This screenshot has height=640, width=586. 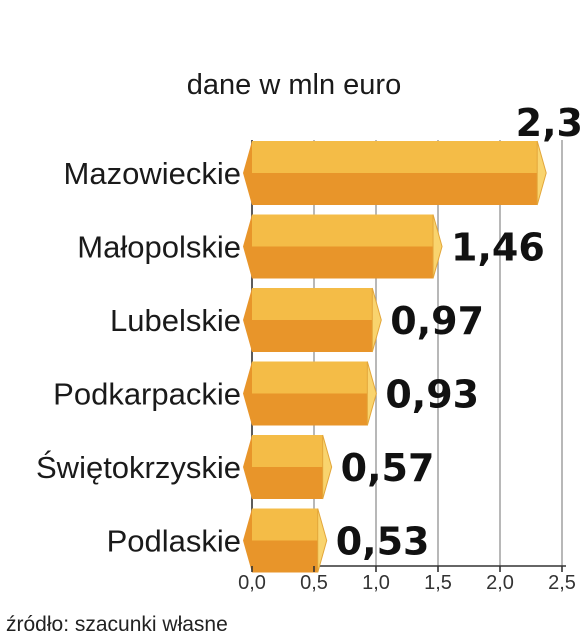 I want to click on tick-label: 0,5, so click(x=314, y=583).